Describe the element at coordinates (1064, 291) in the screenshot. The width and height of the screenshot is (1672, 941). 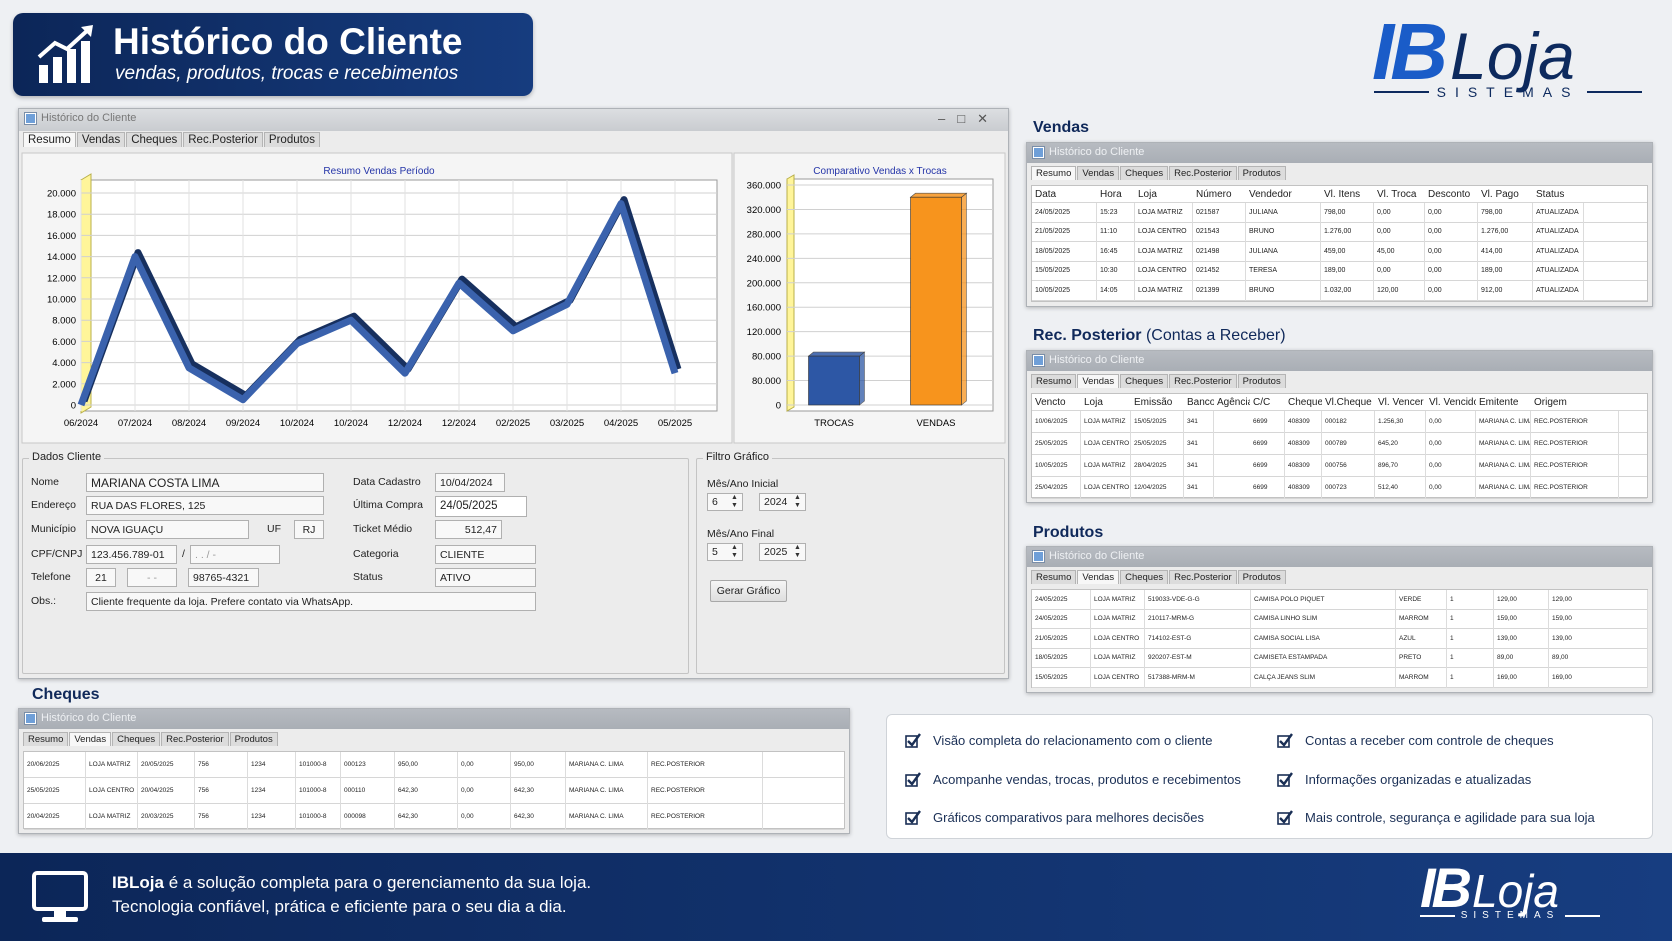
I see `table-cell: 10/05/2025` at that location.